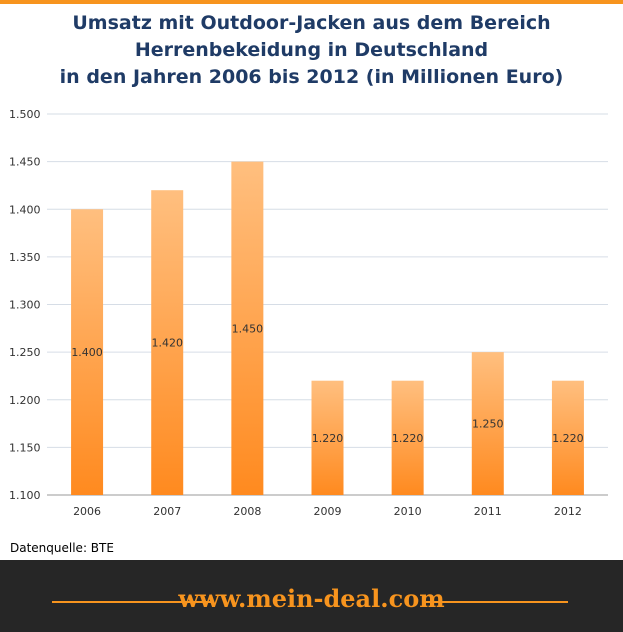 Image resolution: width=623 pixels, height=632 pixels. Describe the element at coordinates (25, 400) in the screenshot. I see `y-tick-label: 1.200` at that location.